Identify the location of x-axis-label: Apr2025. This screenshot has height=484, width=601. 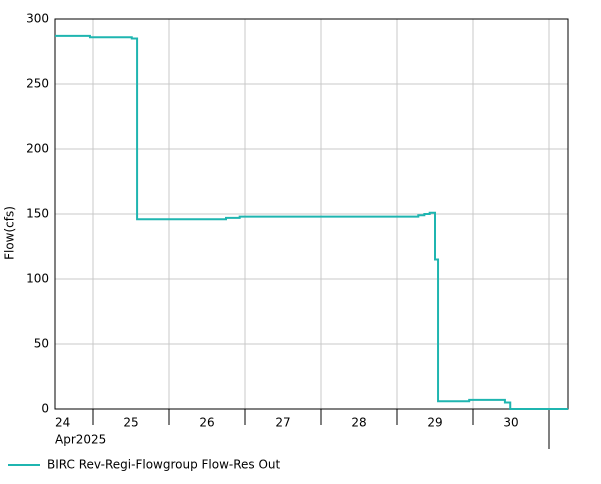
(80, 440).